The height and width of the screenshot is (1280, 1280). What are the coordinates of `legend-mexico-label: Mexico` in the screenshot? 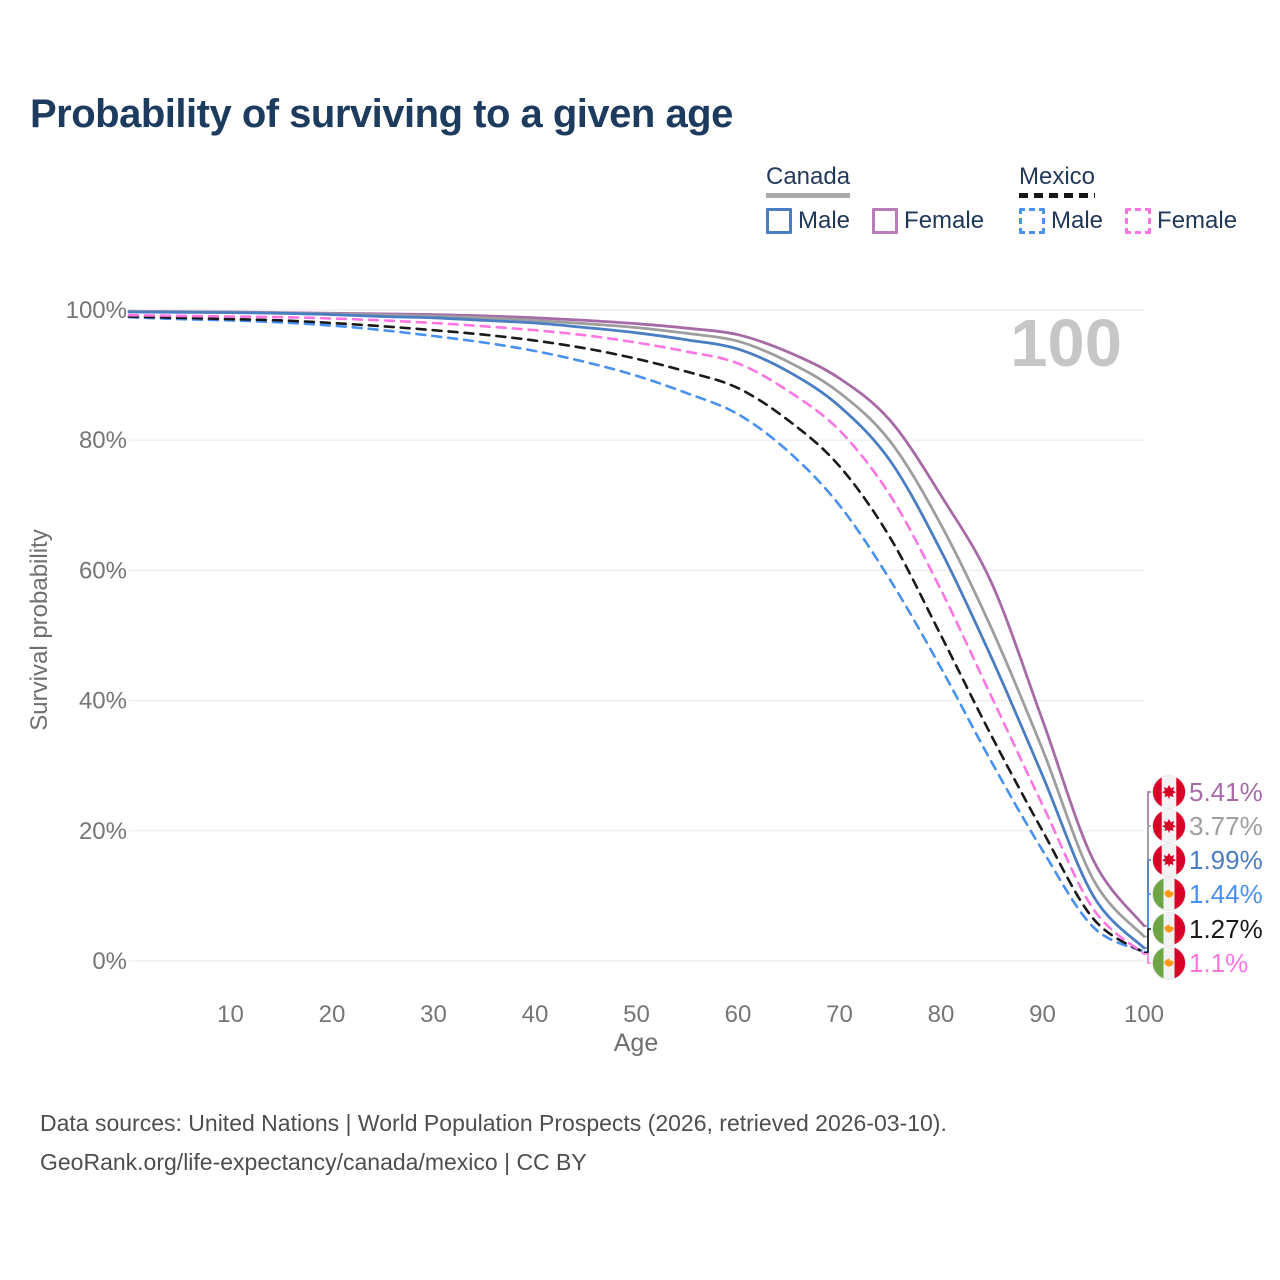 It's located at (1057, 176).